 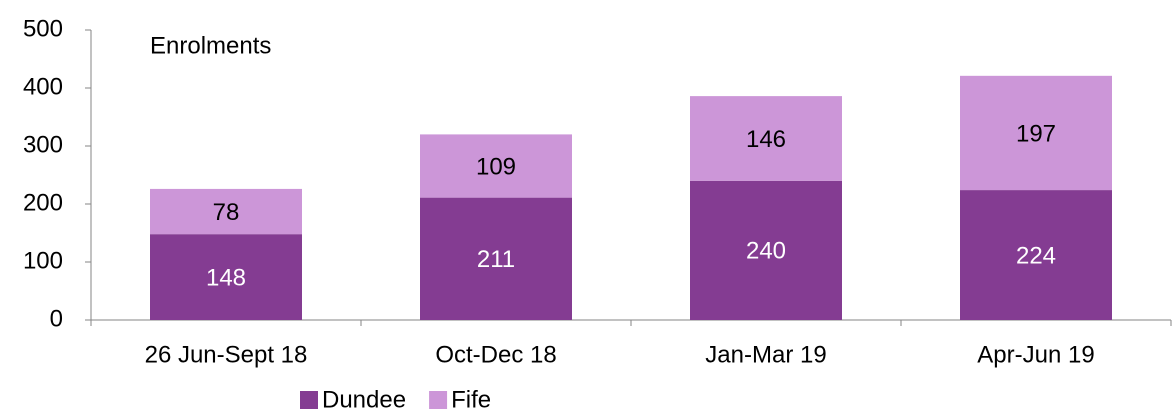 What do you see at coordinates (495, 354) in the screenshot?
I see `x-tick-label: Oct-Dec 18` at bounding box center [495, 354].